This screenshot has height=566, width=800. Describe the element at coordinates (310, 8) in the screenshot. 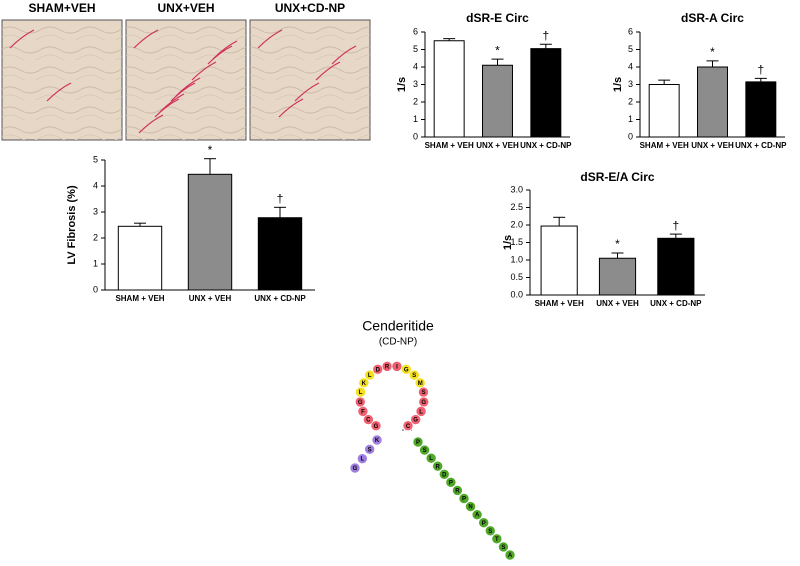

I see `panel-label: UNX+CD-NP` at that location.